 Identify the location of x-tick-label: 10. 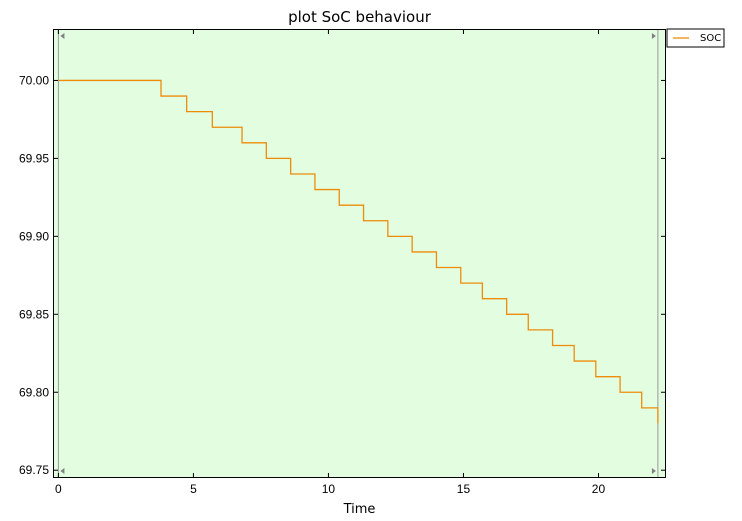
(329, 489).